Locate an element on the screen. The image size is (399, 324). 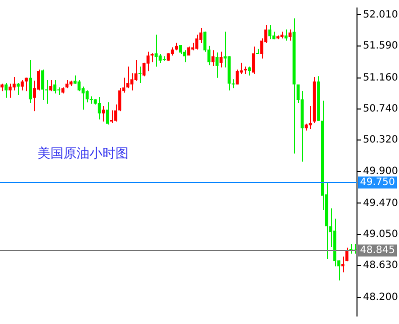
ref-line-label: 49.750 is located at coordinates (377, 182).